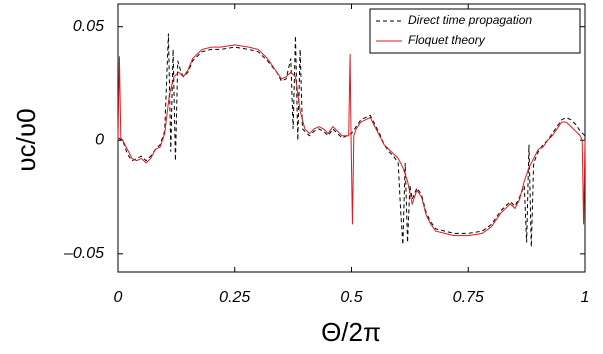 This screenshot has height=354, width=603. I want to click on legend-box, so click(475, 31).